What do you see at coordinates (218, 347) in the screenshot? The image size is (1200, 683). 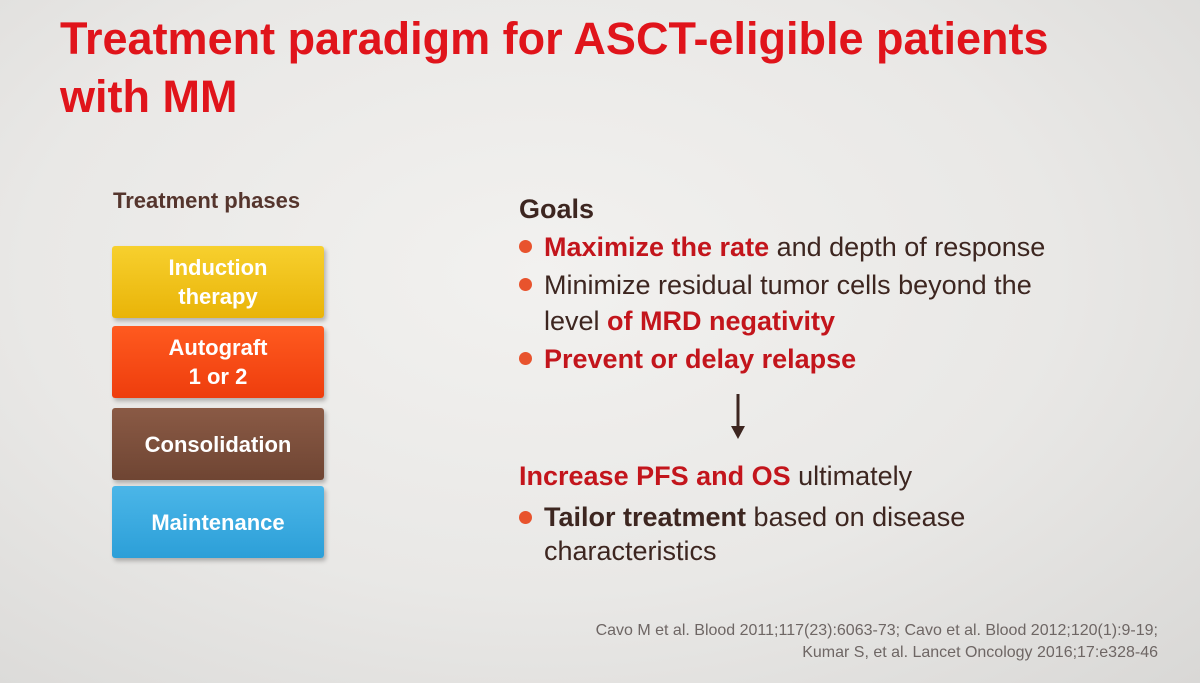 I see `phase-autograft-line-1: Autograft` at bounding box center [218, 347].